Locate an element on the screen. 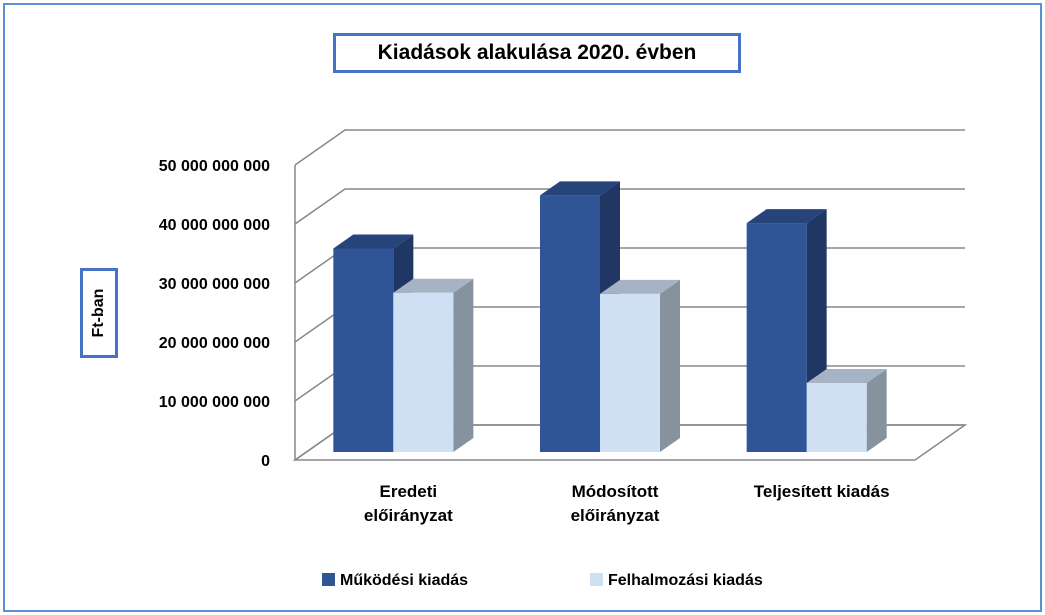  y-tick-label: 40 000 000 000 is located at coordinates (214, 225).